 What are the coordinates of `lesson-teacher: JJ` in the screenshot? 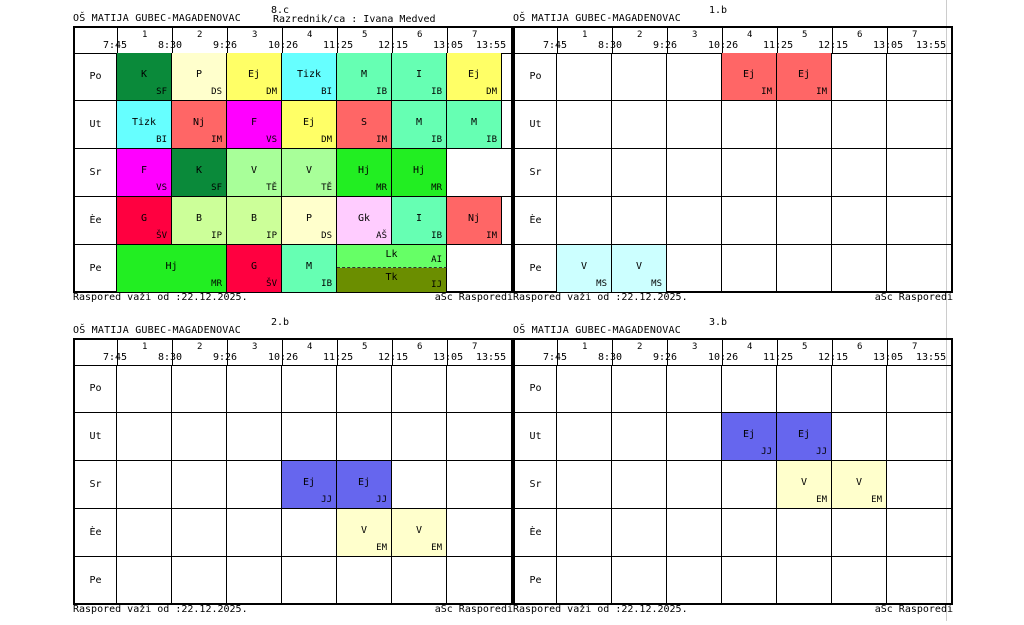 It's located at (326, 500).